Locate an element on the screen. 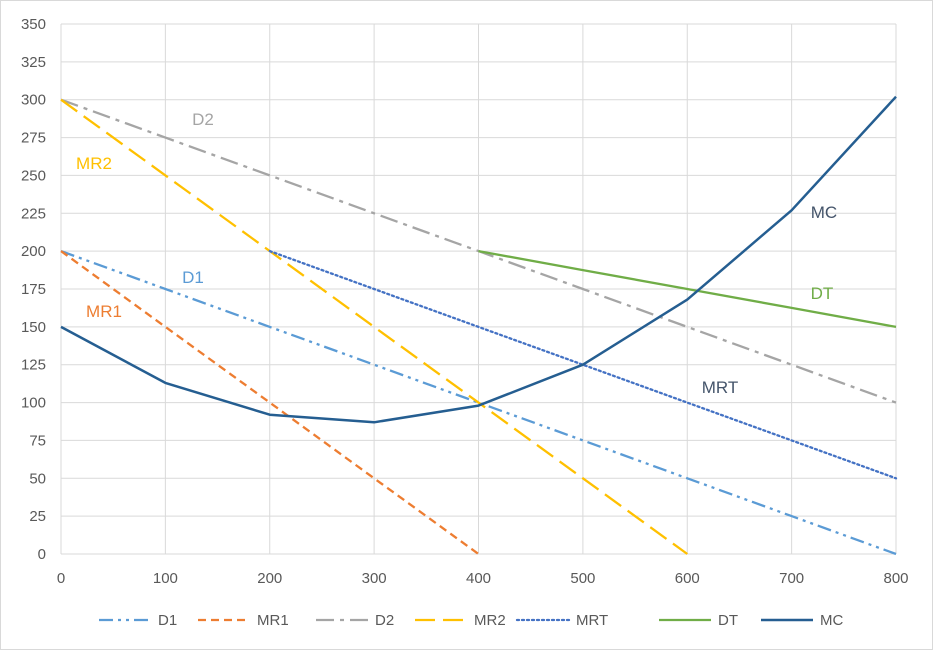 The image size is (933, 651). annotation-mr1: MR1 is located at coordinates (104, 311).